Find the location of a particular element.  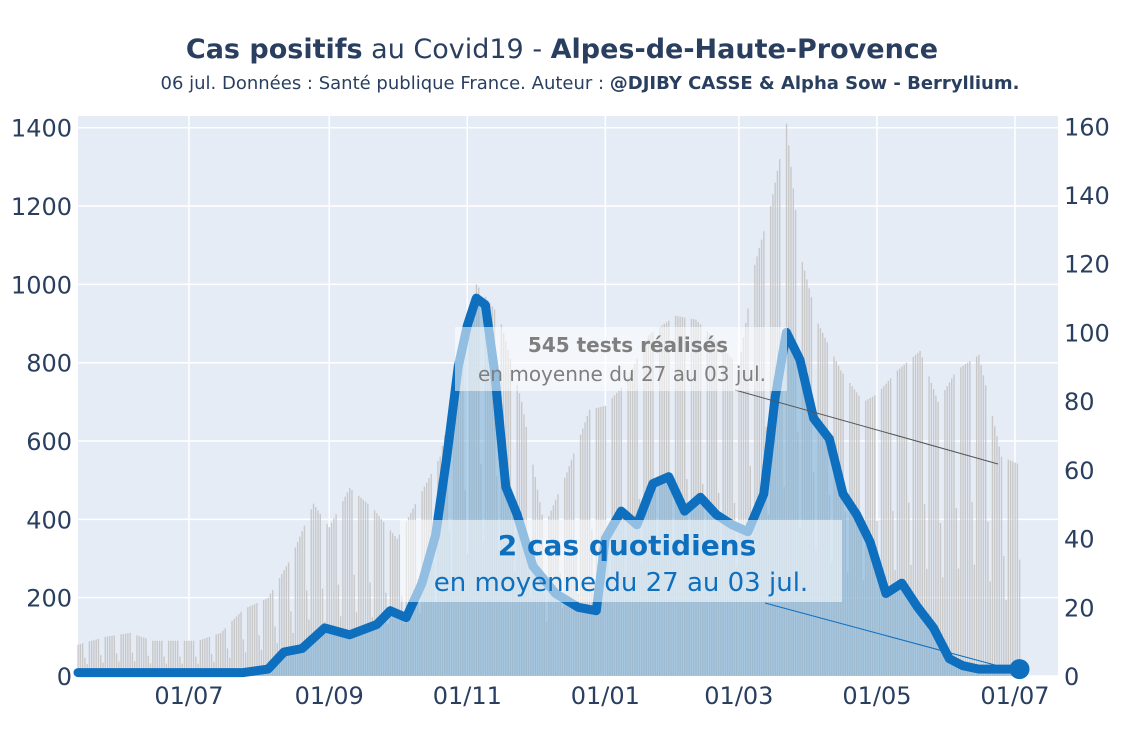

y-right-tick-label: 140 is located at coordinates (1087, 196).